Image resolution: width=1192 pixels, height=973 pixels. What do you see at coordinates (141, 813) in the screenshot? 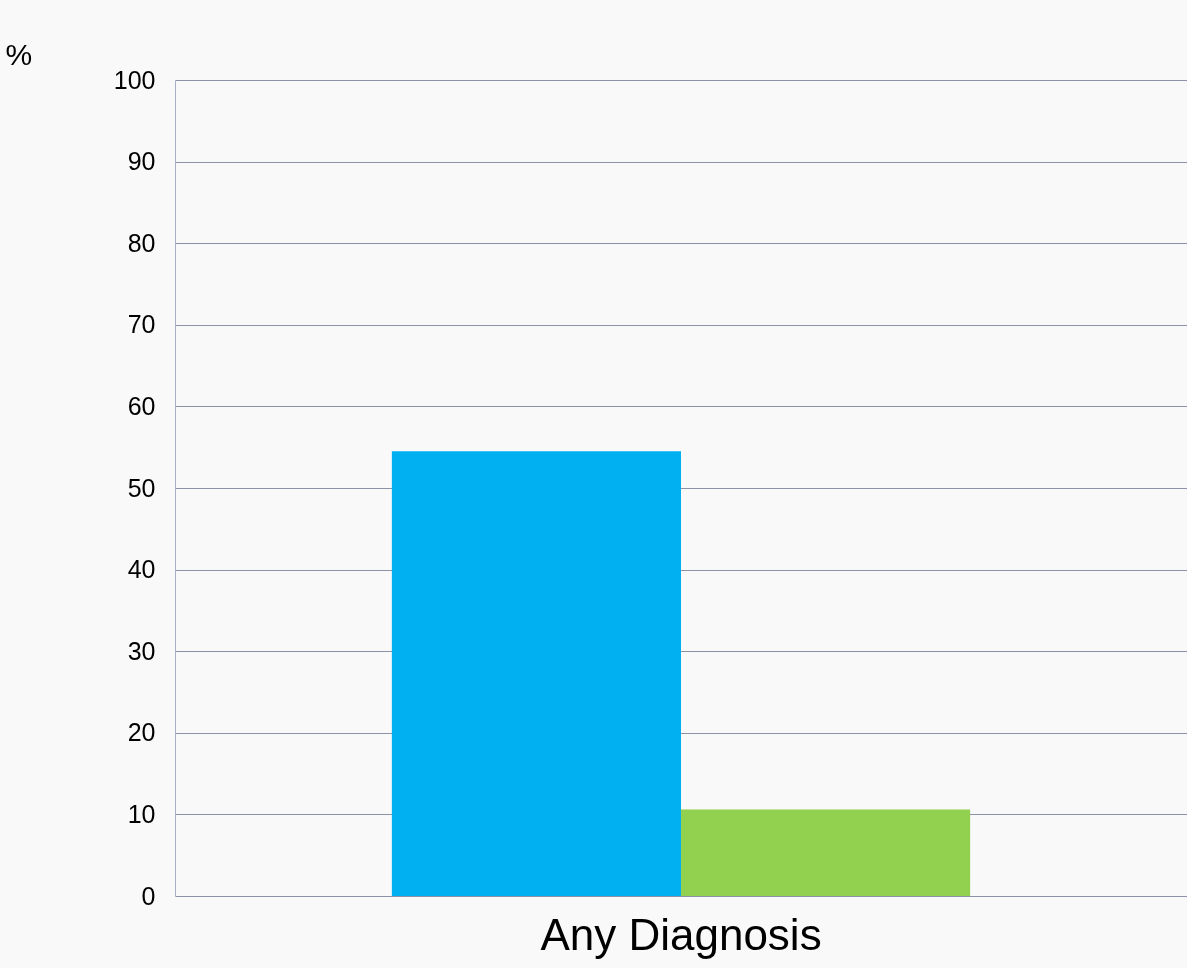
I see `y-tick-label: 10` at bounding box center [141, 813].